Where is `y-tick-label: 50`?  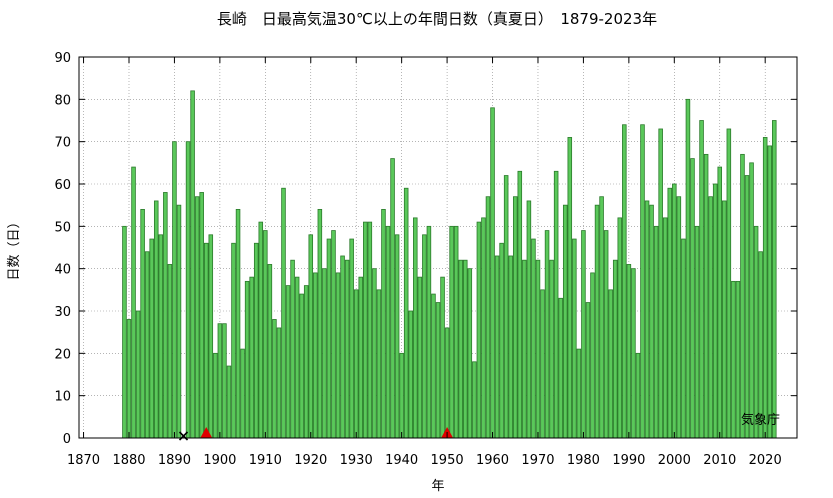
y-tick-label: 50 is located at coordinates (62, 227).